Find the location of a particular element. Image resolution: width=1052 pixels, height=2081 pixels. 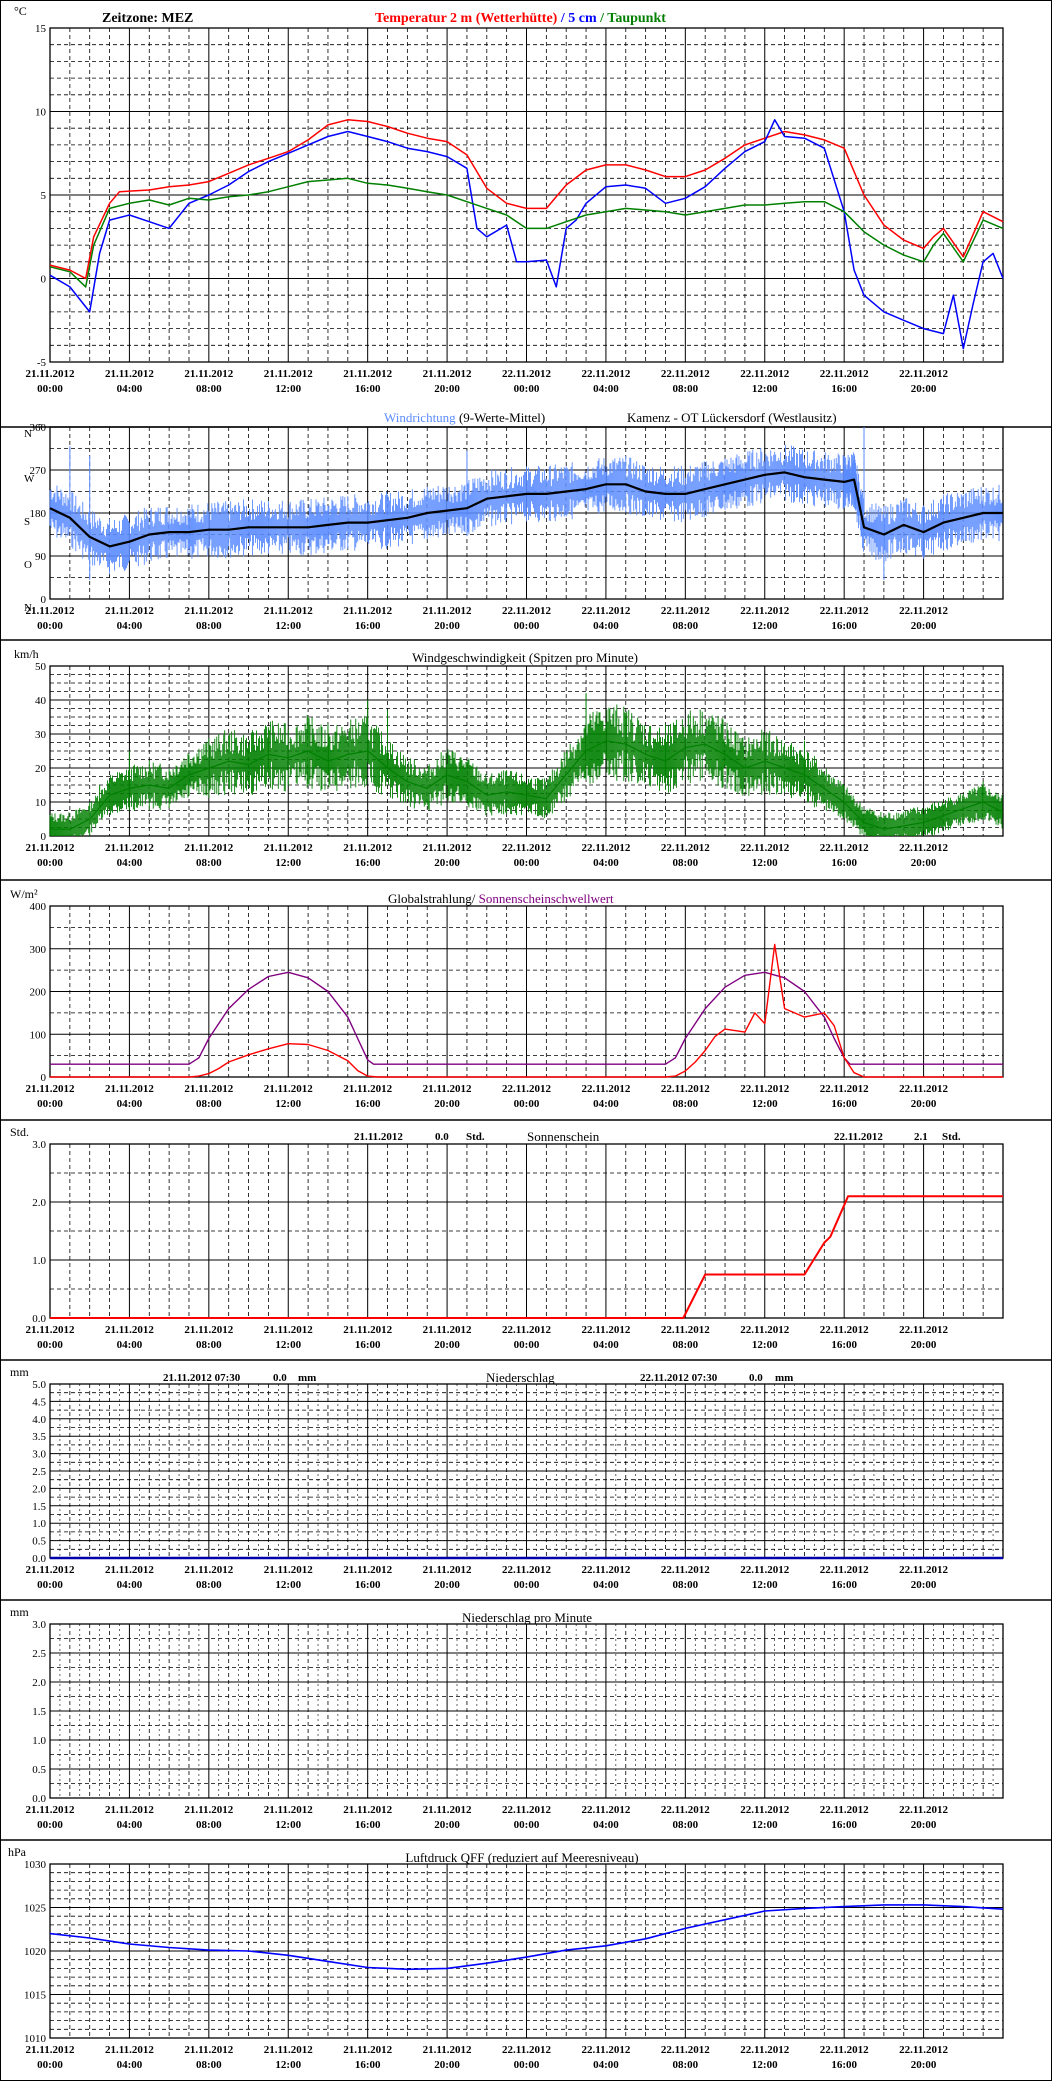

summary-value: 0.0 is located at coordinates (280, 1378).